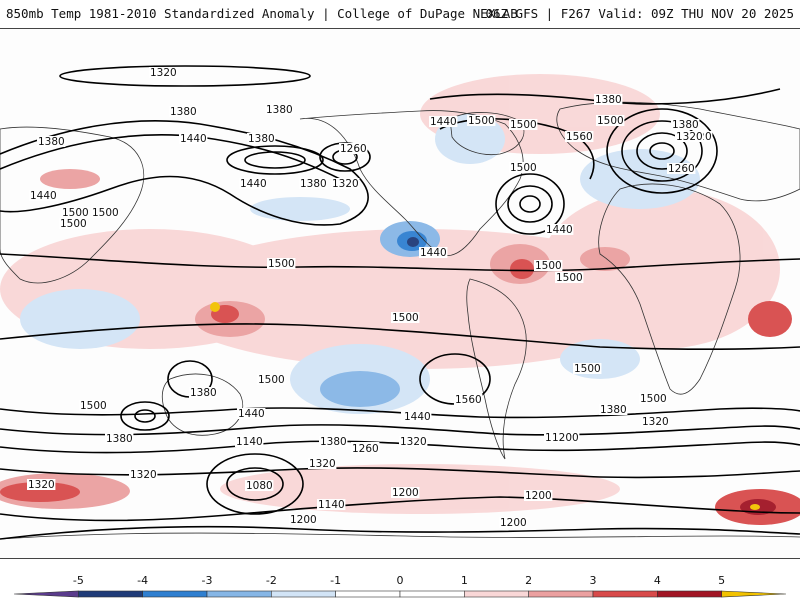  I want to click on greenland-outline, so click(487, 134).